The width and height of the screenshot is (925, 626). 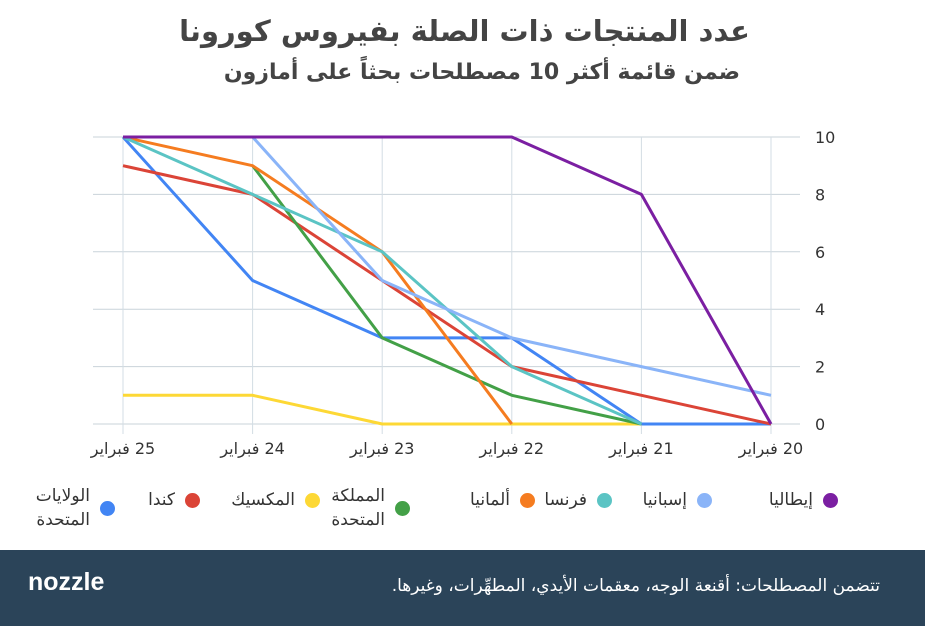 What do you see at coordinates (820, 367) in the screenshot?
I see `y-tick-label: 2` at bounding box center [820, 367].